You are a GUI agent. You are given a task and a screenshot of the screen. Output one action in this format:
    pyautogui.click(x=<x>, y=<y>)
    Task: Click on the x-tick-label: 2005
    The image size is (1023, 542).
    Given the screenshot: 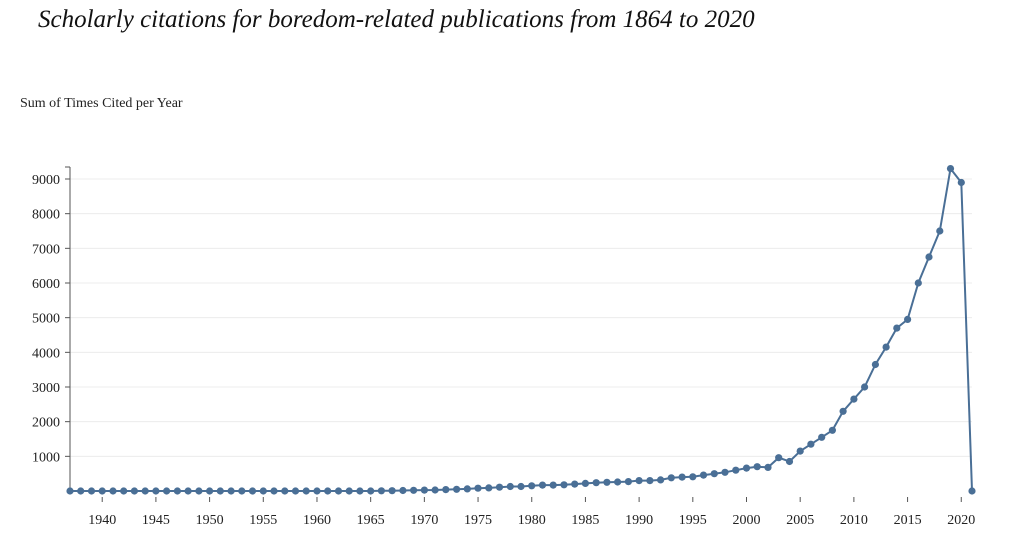 What is the action you would take?
    pyautogui.click(x=800, y=520)
    